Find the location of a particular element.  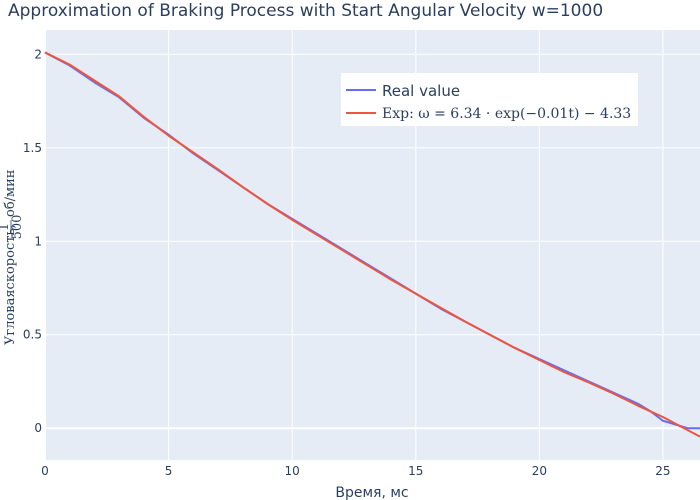

y-axis-title-prefix: Угловаяскорость, is located at coordinates (10, 284).